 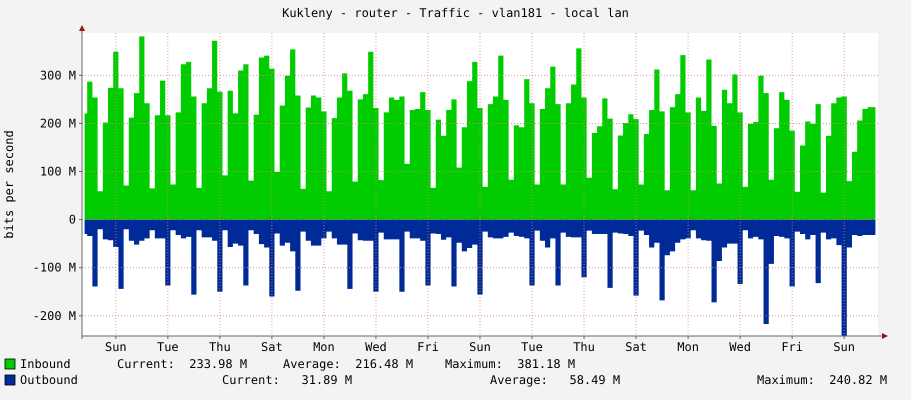 What do you see at coordinates (348, 364) in the screenshot?
I see `text: Average: 216.48 M` at bounding box center [348, 364].